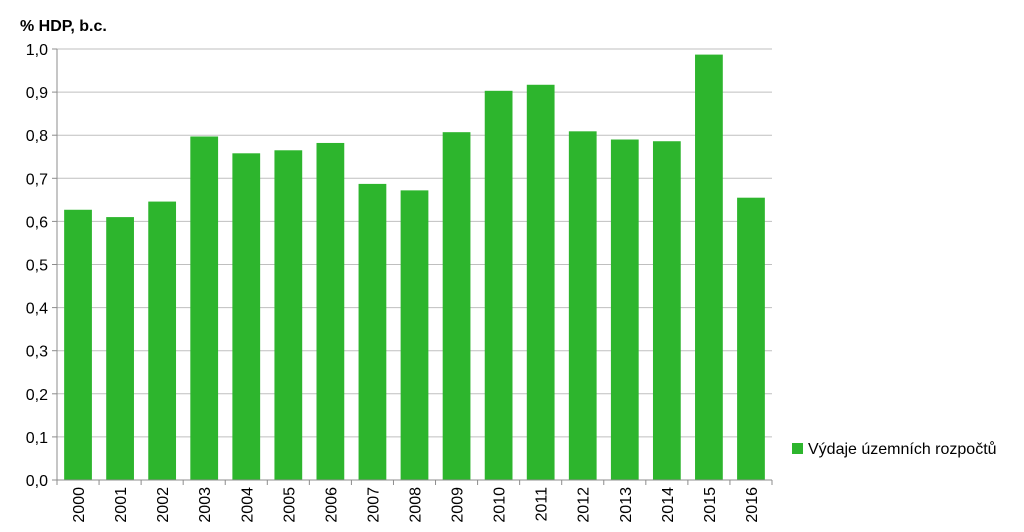 This screenshot has width=1024, height=532. Describe the element at coordinates (37, 481) in the screenshot. I see `y-tick-label: 0,0` at that location.